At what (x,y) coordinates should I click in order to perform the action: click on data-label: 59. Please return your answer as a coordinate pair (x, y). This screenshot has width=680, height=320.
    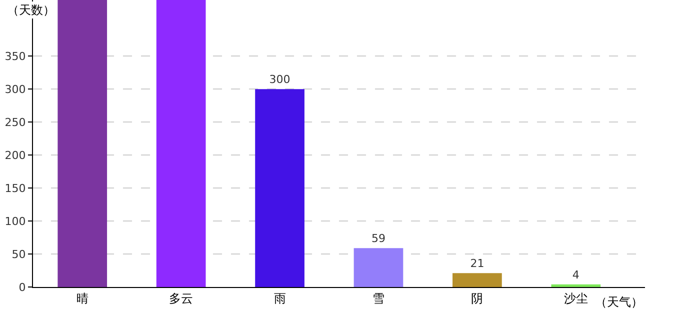
    Looking at the image, I should click on (378, 239).